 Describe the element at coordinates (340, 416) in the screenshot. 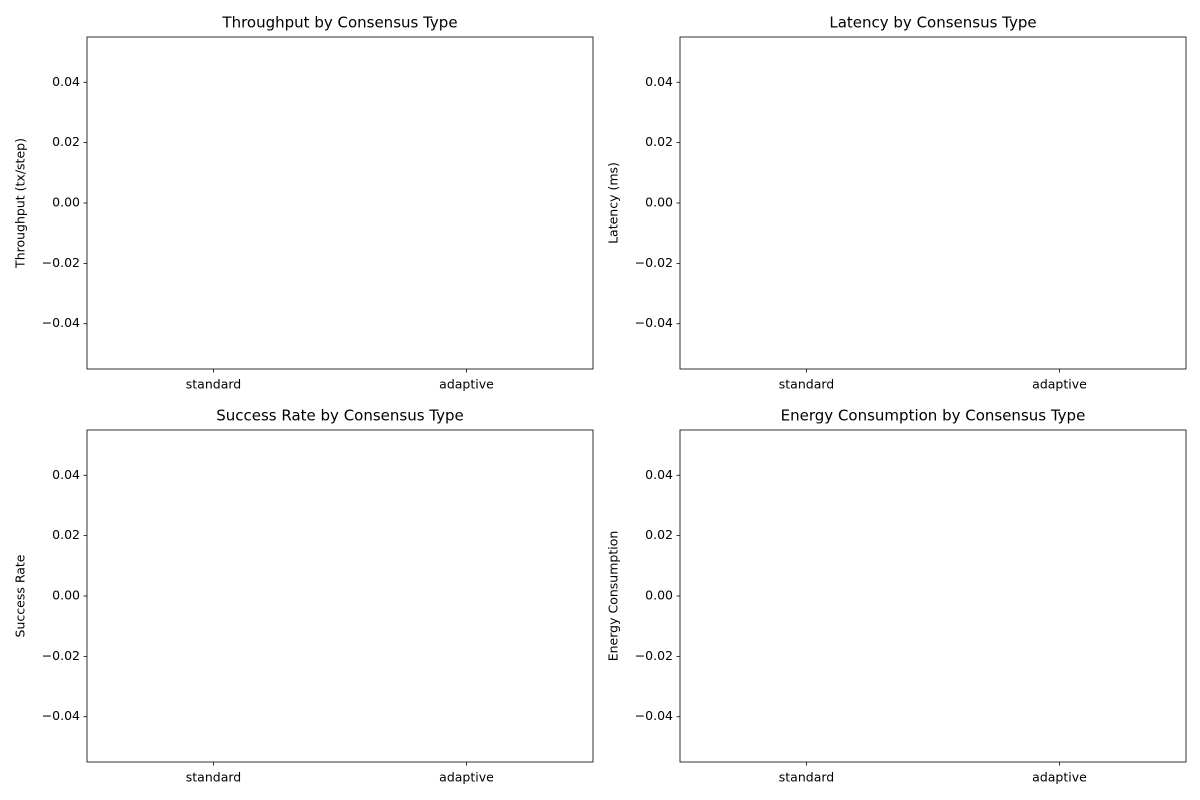

I see `chart-title: Success Rate by Consensus Type` at that location.